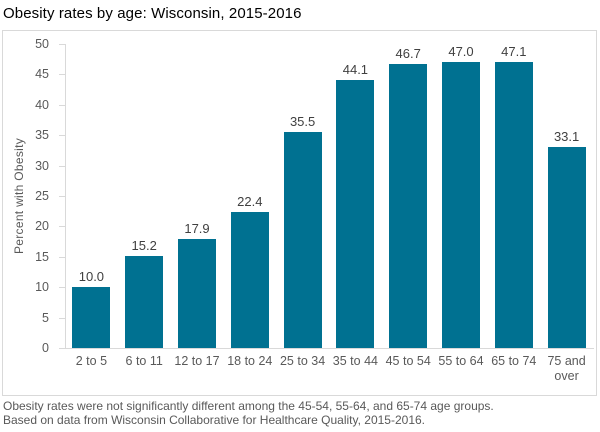 The width and height of the screenshot is (600, 432). Describe the element at coordinates (250, 201) in the screenshot. I see `bar-value-label: 22.4` at that location.